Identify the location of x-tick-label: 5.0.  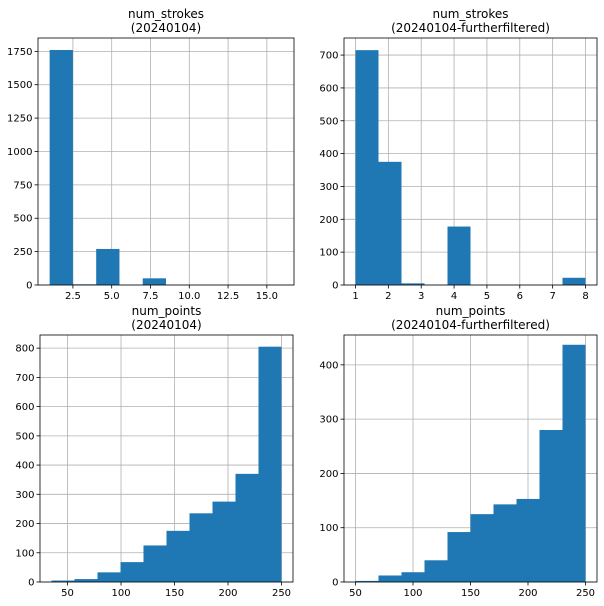
(112, 296).